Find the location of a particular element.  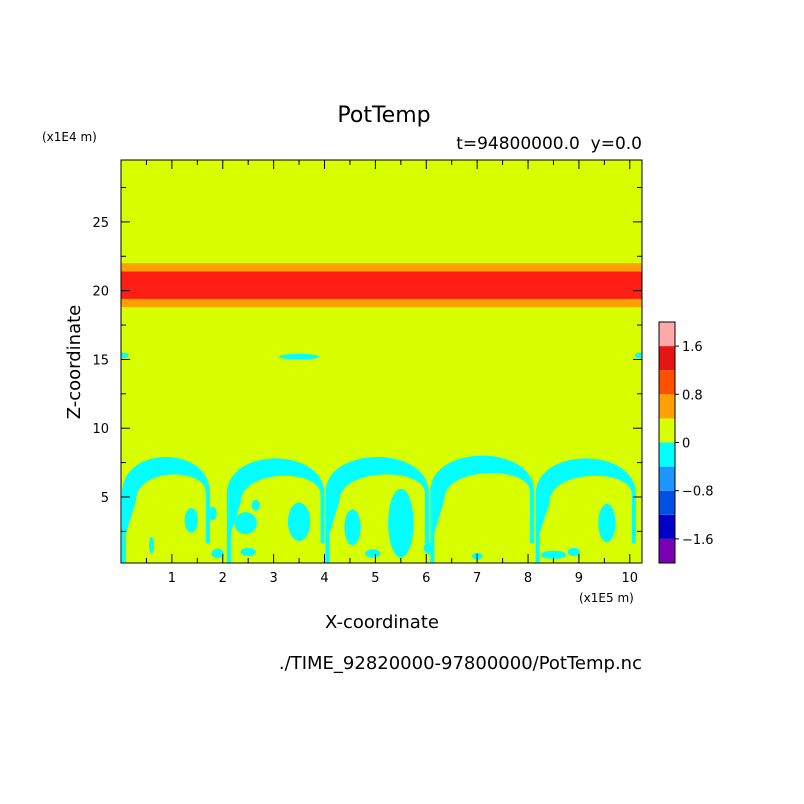

x-unit-label: (x1E5 m) is located at coordinates (606, 598).